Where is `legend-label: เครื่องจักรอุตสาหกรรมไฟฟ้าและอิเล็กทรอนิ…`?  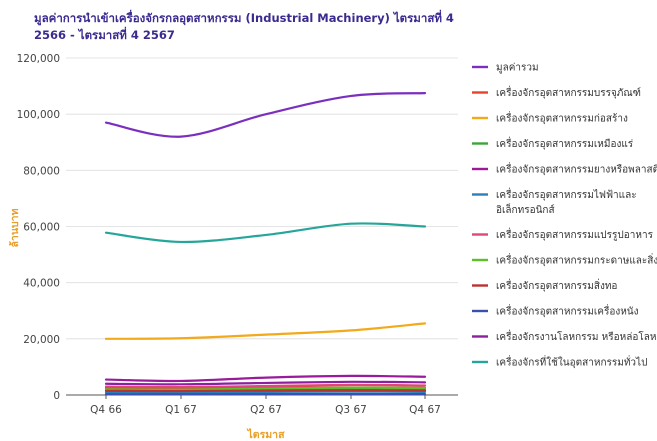 legend-label: เครื่องจักรอุตสาหกรรมไฟฟ้าและอิเล็กทรอนิ… is located at coordinates (566, 201).